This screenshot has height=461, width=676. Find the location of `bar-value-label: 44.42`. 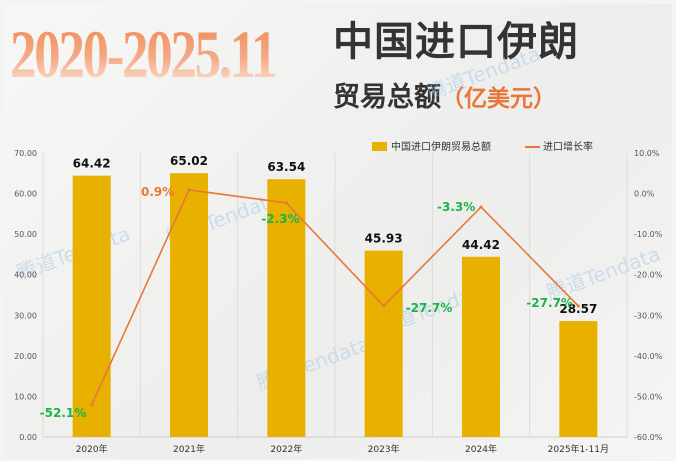

bar-value-label: 44.42 is located at coordinates (481, 245).